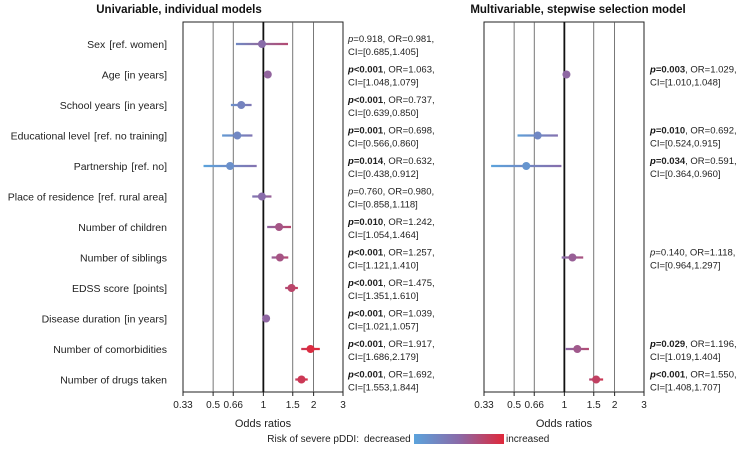 The image size is (750, 450). I want to click on tick-label: 1, so click(264, 405).